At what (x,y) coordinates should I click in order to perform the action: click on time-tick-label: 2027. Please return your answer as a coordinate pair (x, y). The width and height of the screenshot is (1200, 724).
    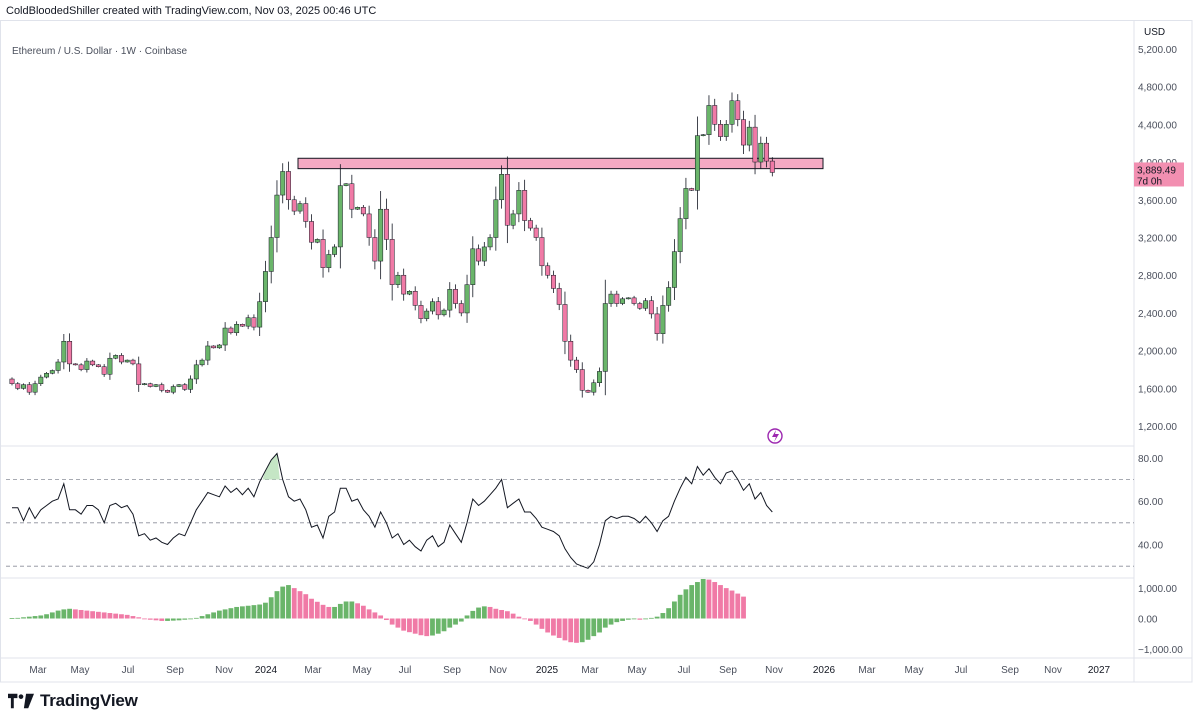
    Looking at the image, I should click on (1099, 670).